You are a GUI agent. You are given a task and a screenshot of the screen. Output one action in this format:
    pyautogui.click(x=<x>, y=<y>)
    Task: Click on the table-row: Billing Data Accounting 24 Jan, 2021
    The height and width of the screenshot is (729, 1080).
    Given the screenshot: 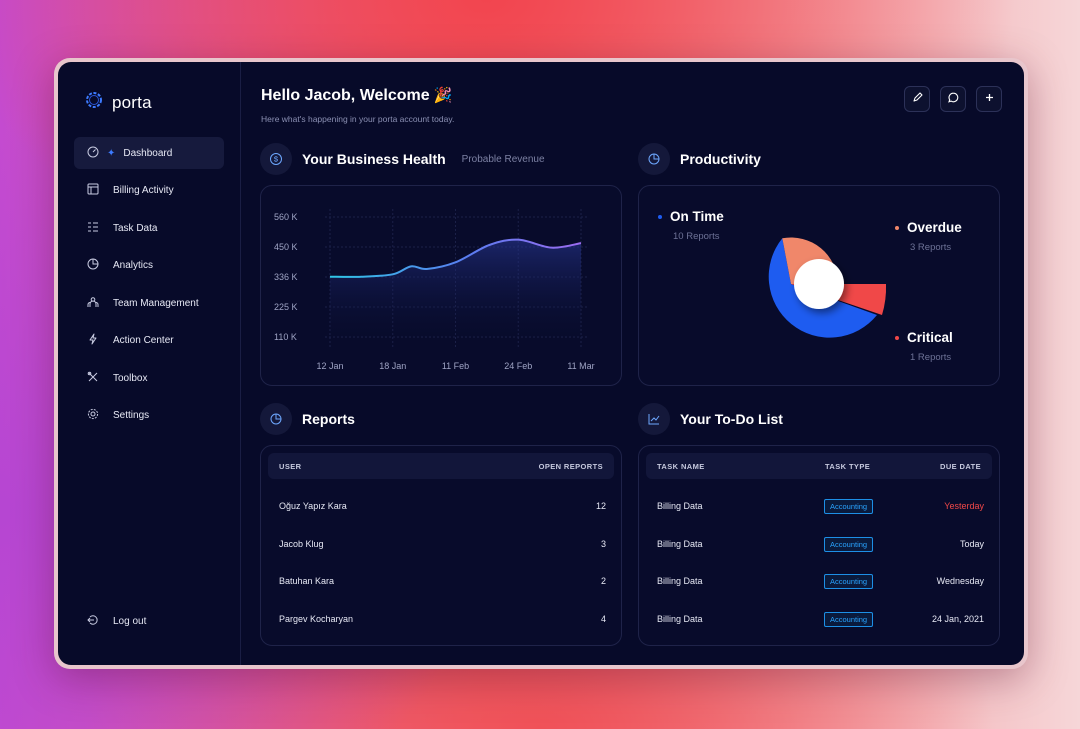 What is the action you would take?
    pyautogui.click(x=820, y=619)
    